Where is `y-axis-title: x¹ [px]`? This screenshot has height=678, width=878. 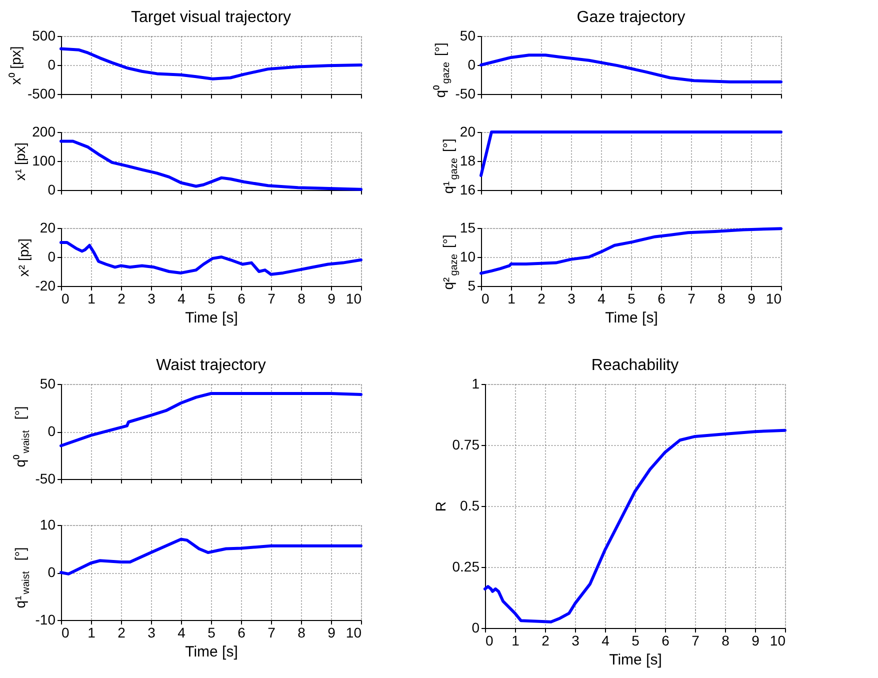 y-axis-title: x¹ [px] is located at coordinates (20, 161).